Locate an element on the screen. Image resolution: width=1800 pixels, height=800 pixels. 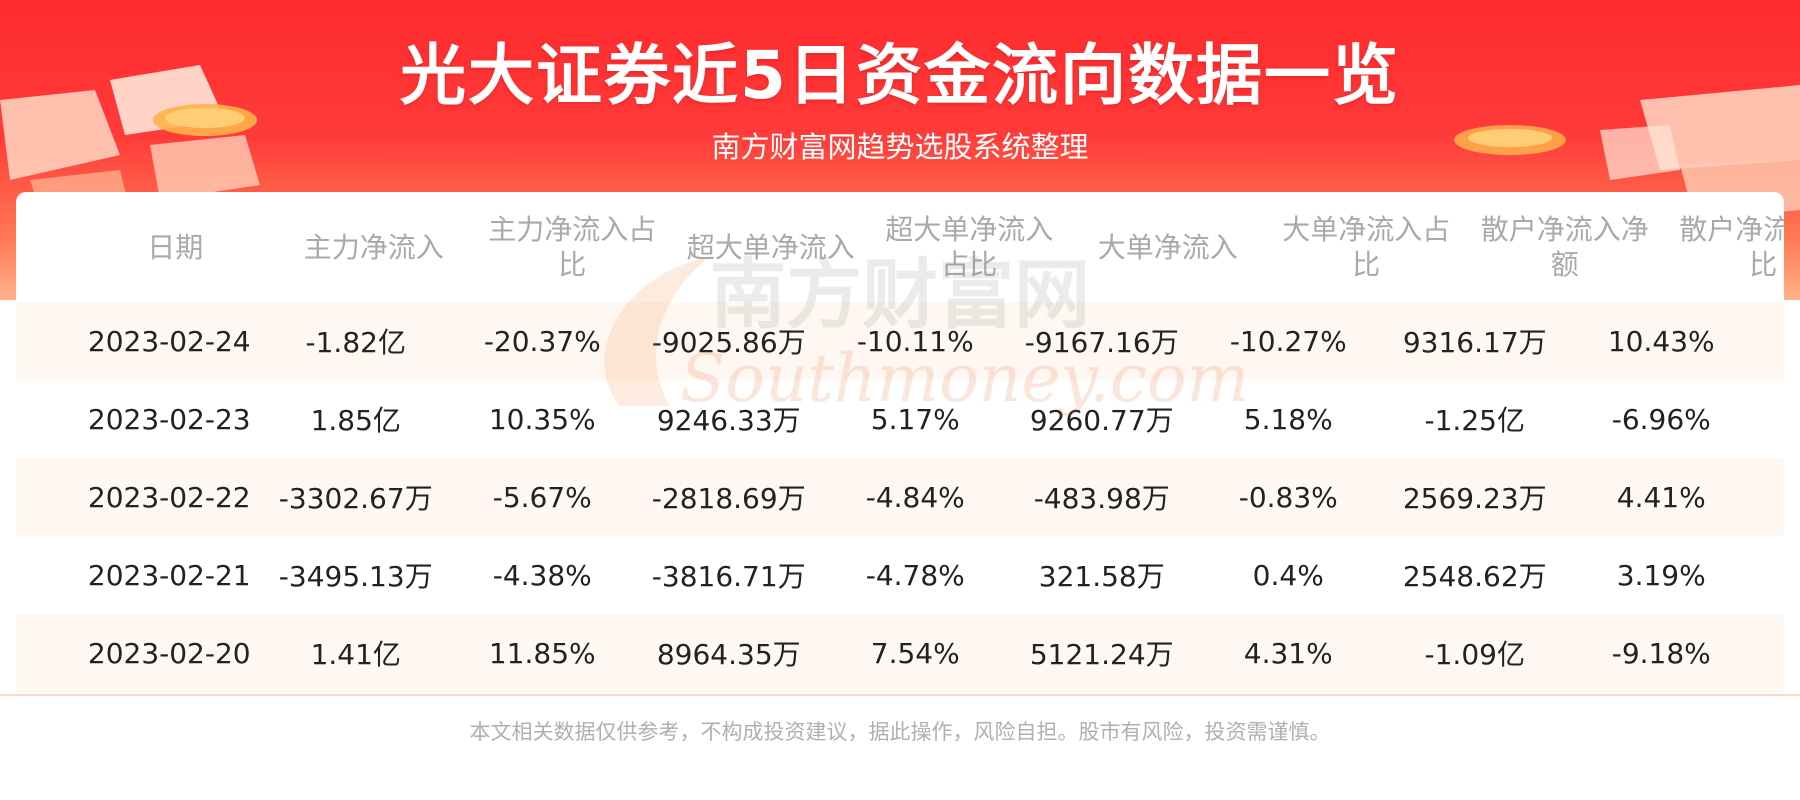
cell-large-ratio: 4.31% is located at coordinates (1288, 653).